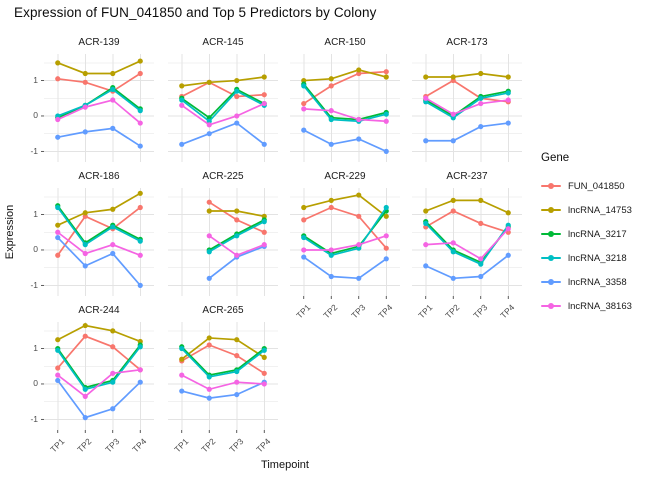 The image size is (672, 480). I want to click on facet-title: ACR-225, so click(223, 176).